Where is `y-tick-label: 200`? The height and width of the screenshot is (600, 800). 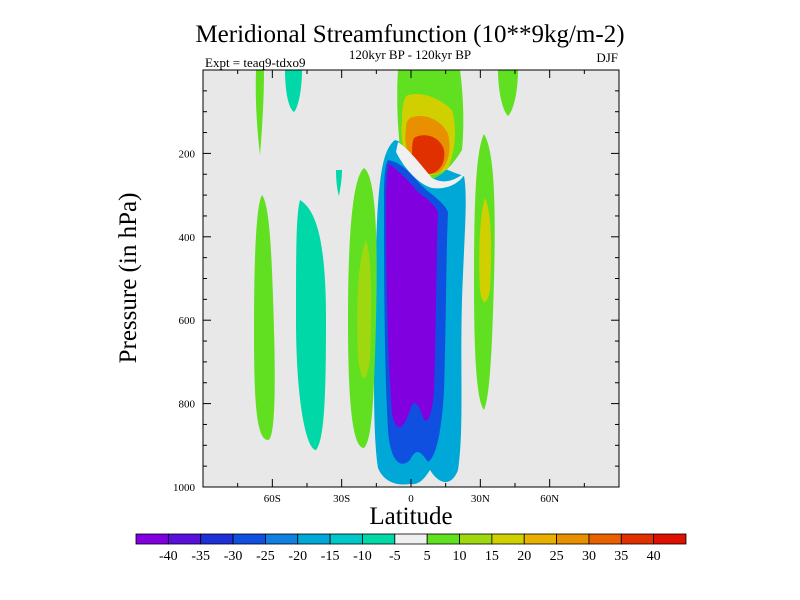
y-tick-label: 200 is located at coordinates (187, 154).